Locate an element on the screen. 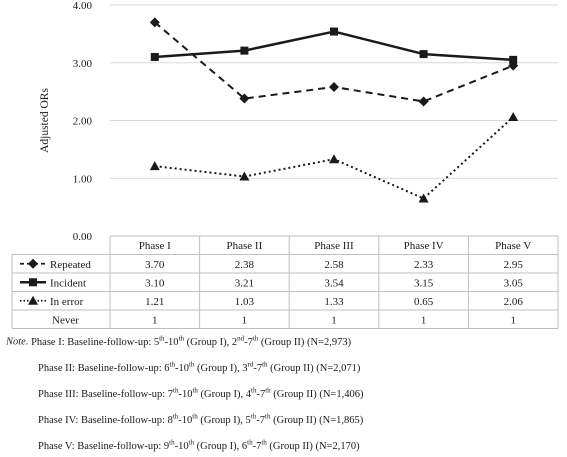 Image resolution: width=567 pixels, height=457 pixels. note-text: (Group II) (N=1,406) is located at coordinates (317, 394).